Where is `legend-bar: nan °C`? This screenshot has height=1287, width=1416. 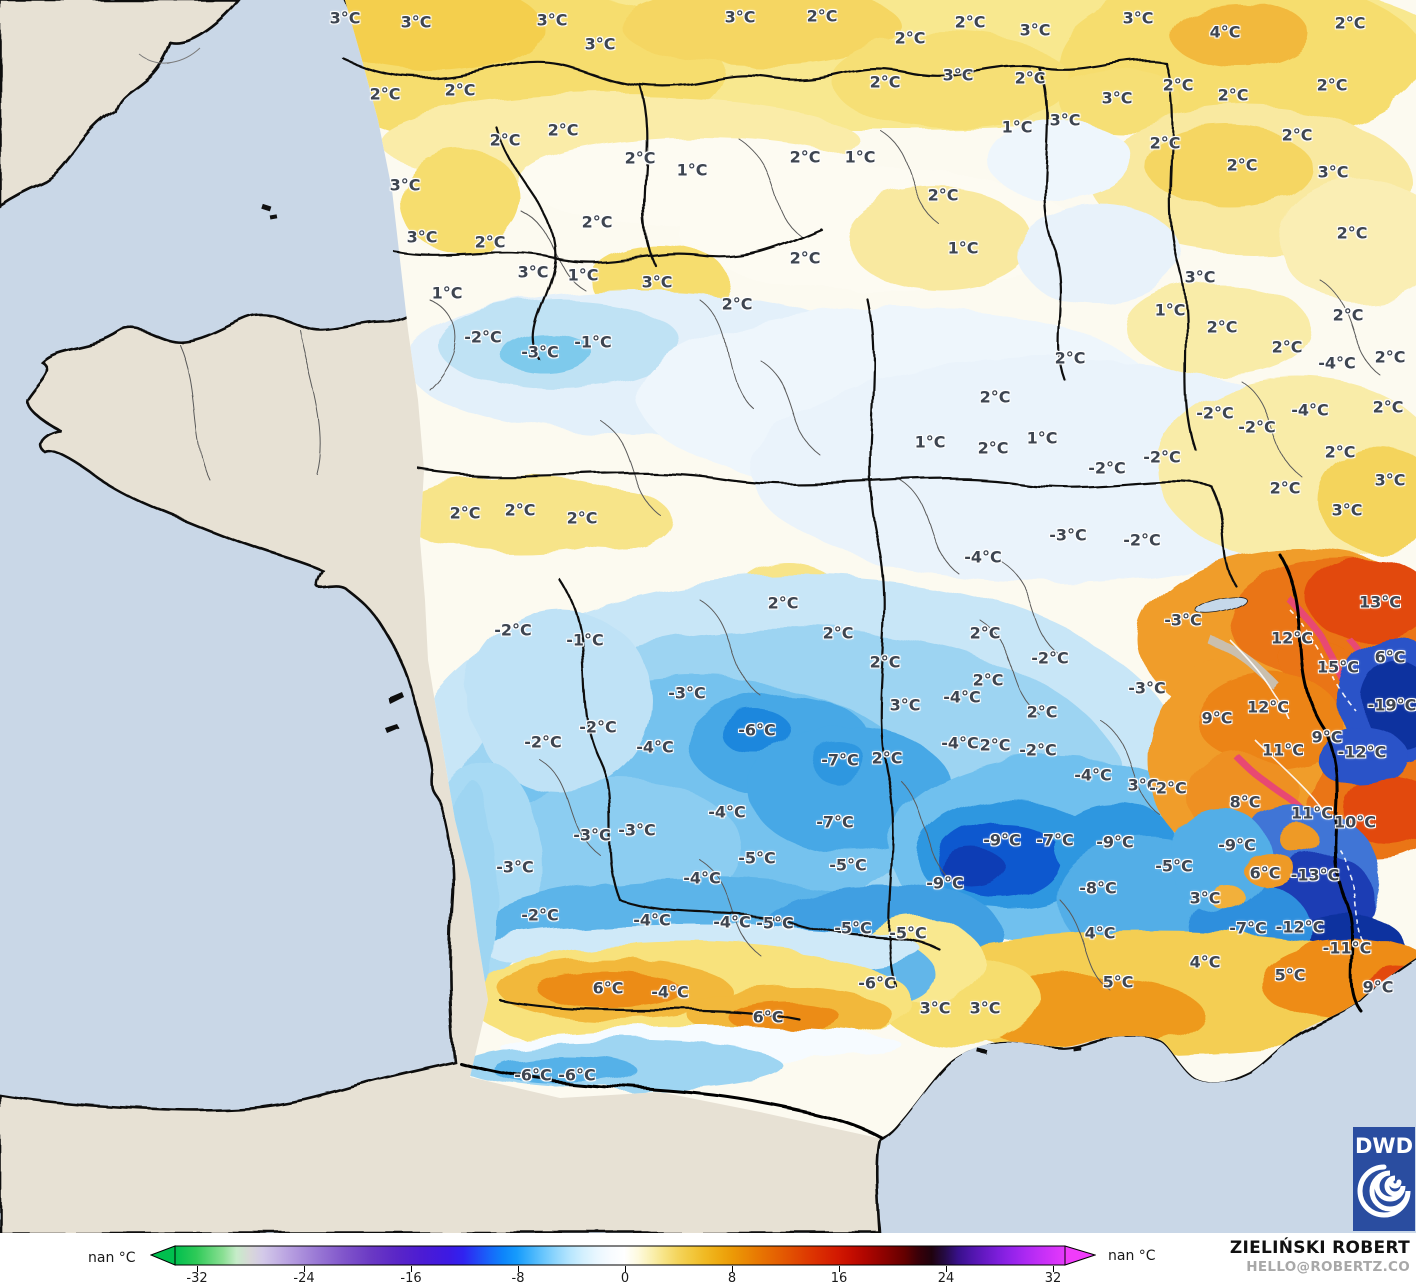
legend-bar: nan °C is located at coordinates (708, 1260).